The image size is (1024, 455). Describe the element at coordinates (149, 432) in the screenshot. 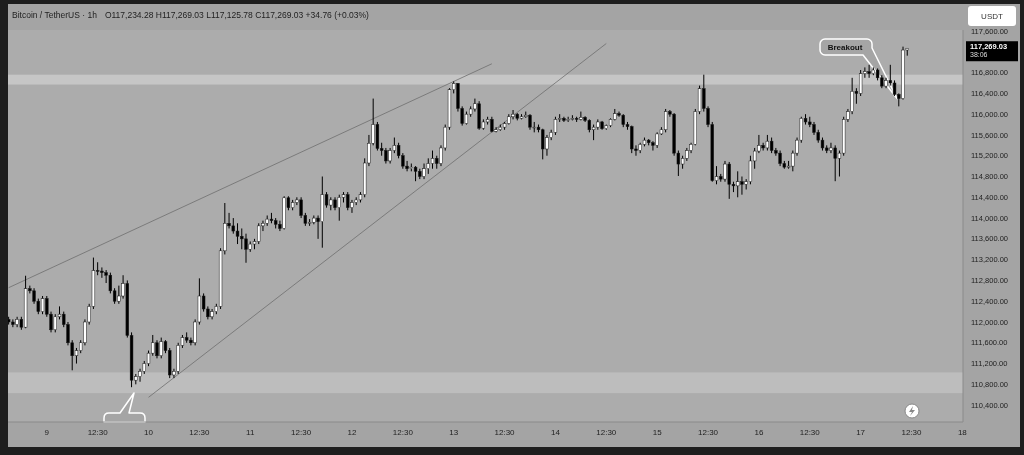

I see `x-tick-label: 10` at that location.